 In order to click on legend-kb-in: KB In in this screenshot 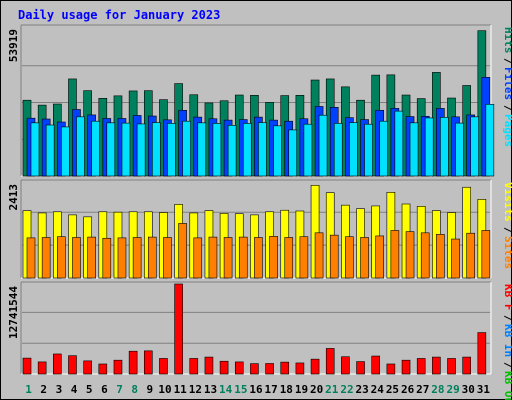, I will do `click(507, 340)`.